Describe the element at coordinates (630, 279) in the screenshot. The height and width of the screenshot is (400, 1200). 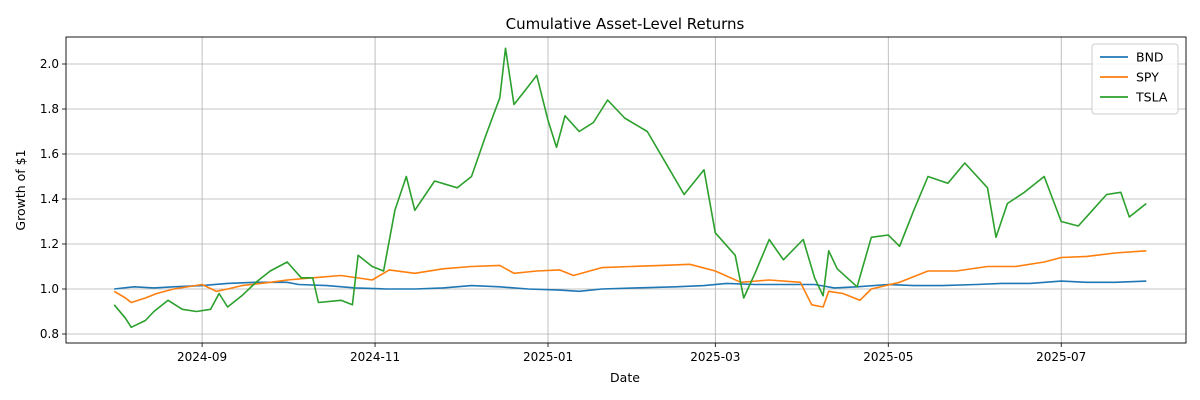
I see `series-line-spy` at that location.